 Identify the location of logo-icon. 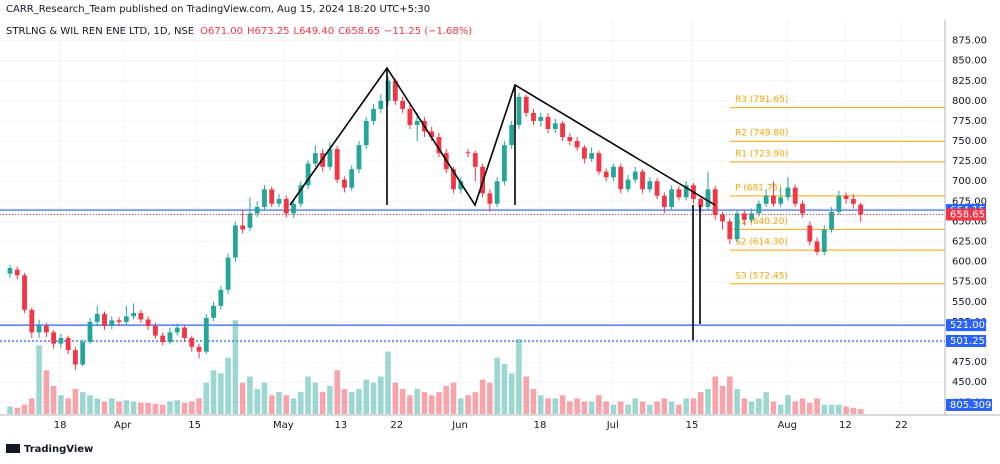
(13, 448).